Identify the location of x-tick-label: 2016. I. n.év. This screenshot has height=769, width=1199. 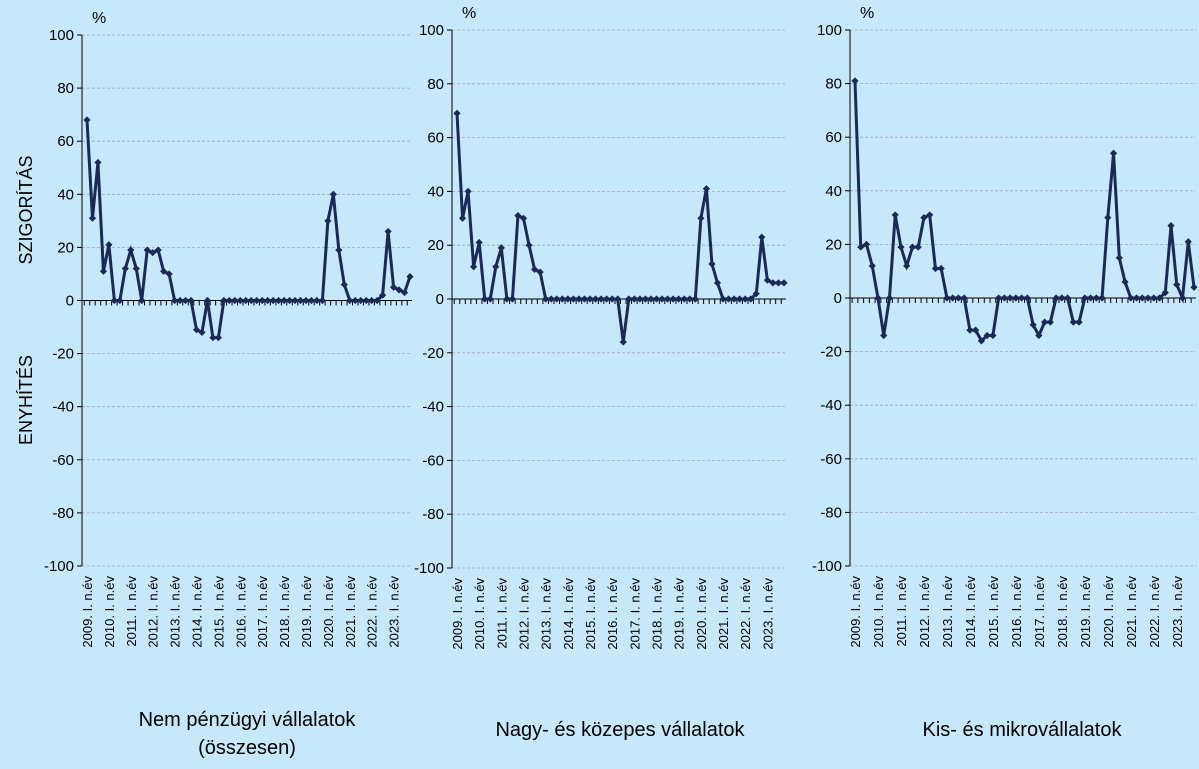
(1016, 612).